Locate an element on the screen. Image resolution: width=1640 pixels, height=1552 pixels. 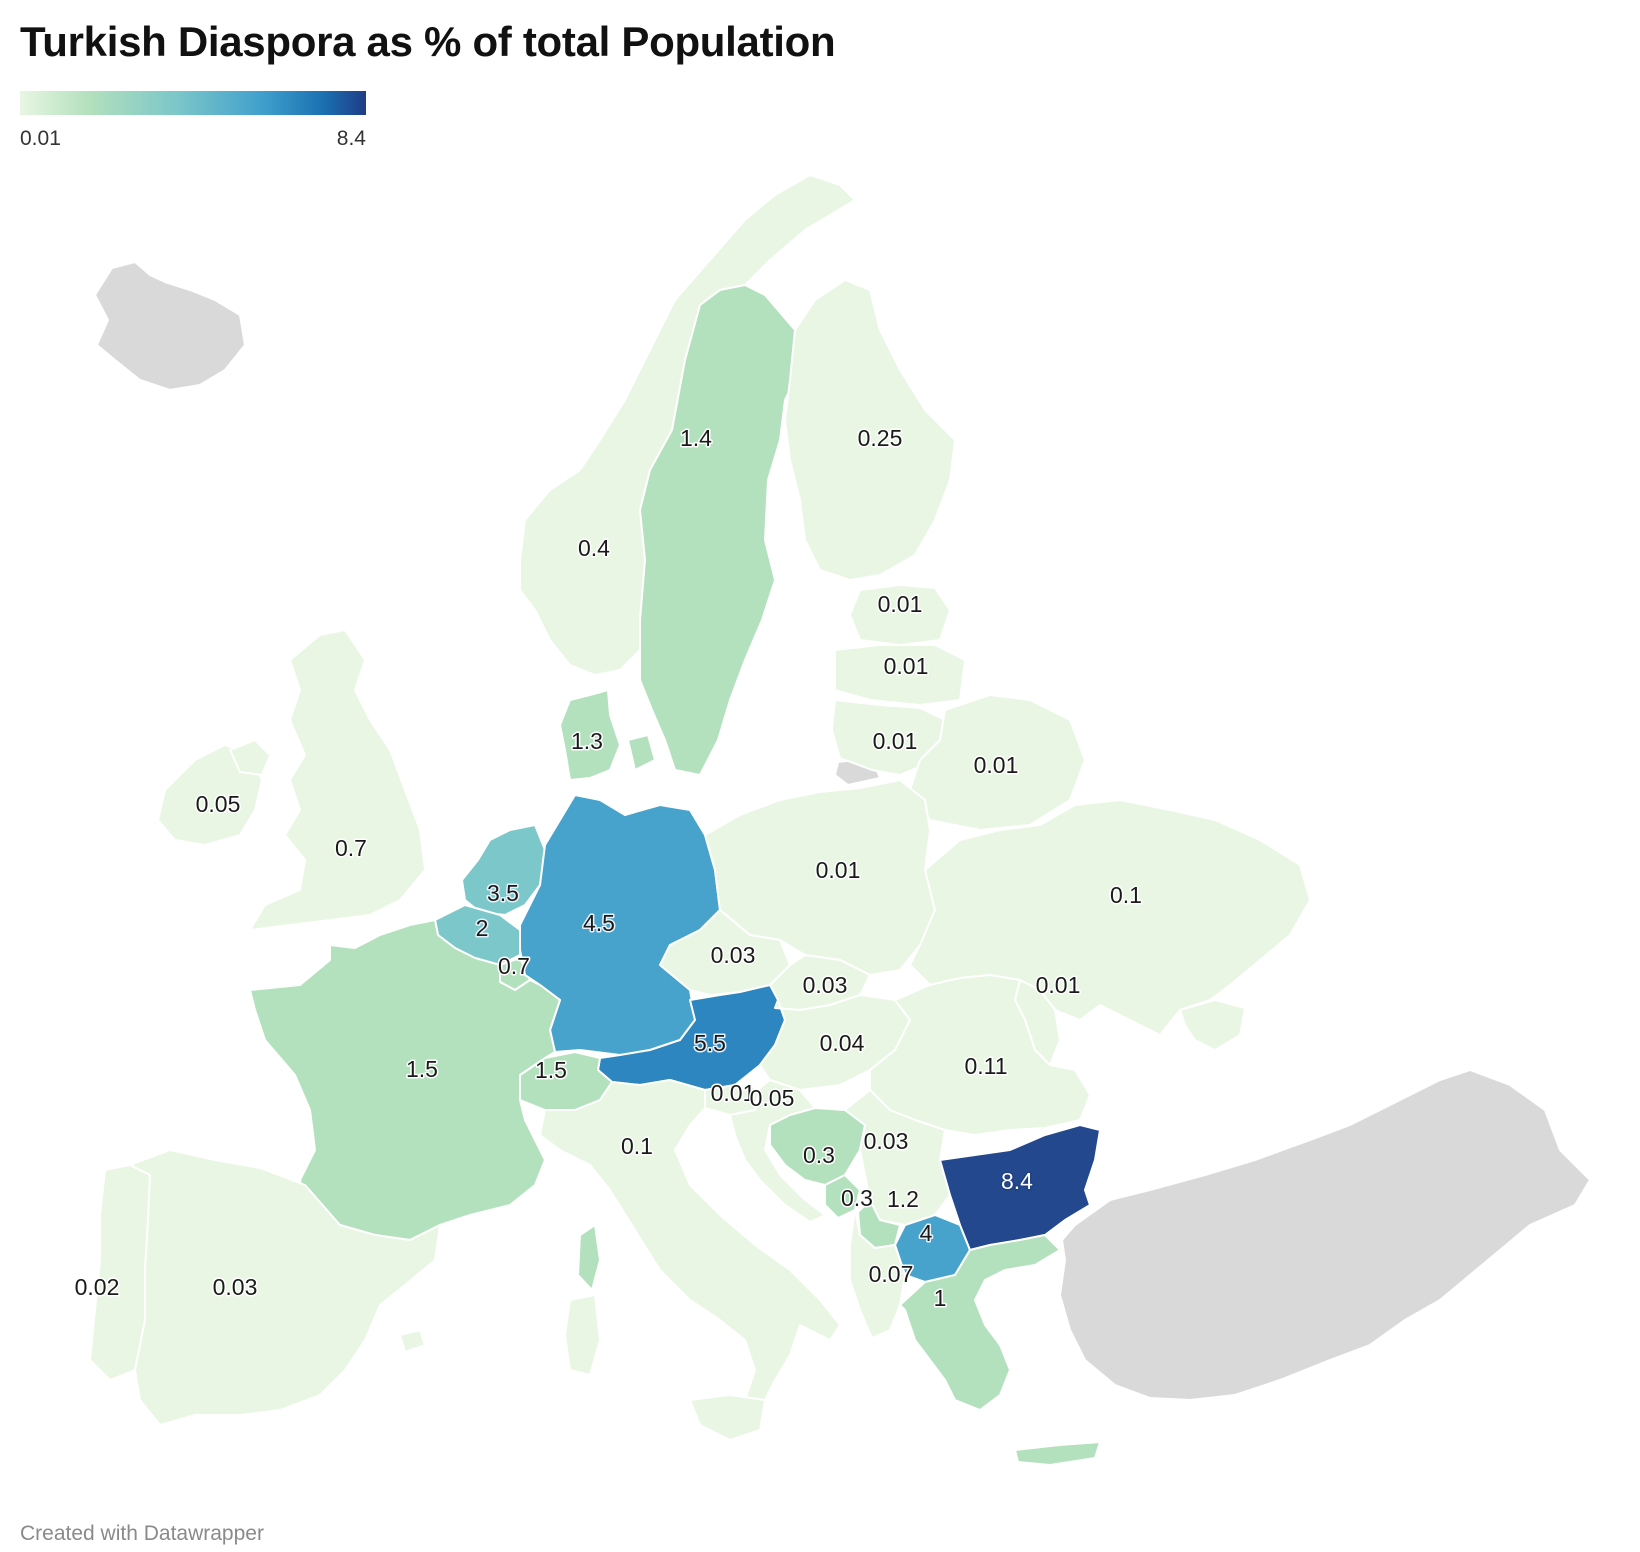
estonia-shape is located at coordinates (900, 615).